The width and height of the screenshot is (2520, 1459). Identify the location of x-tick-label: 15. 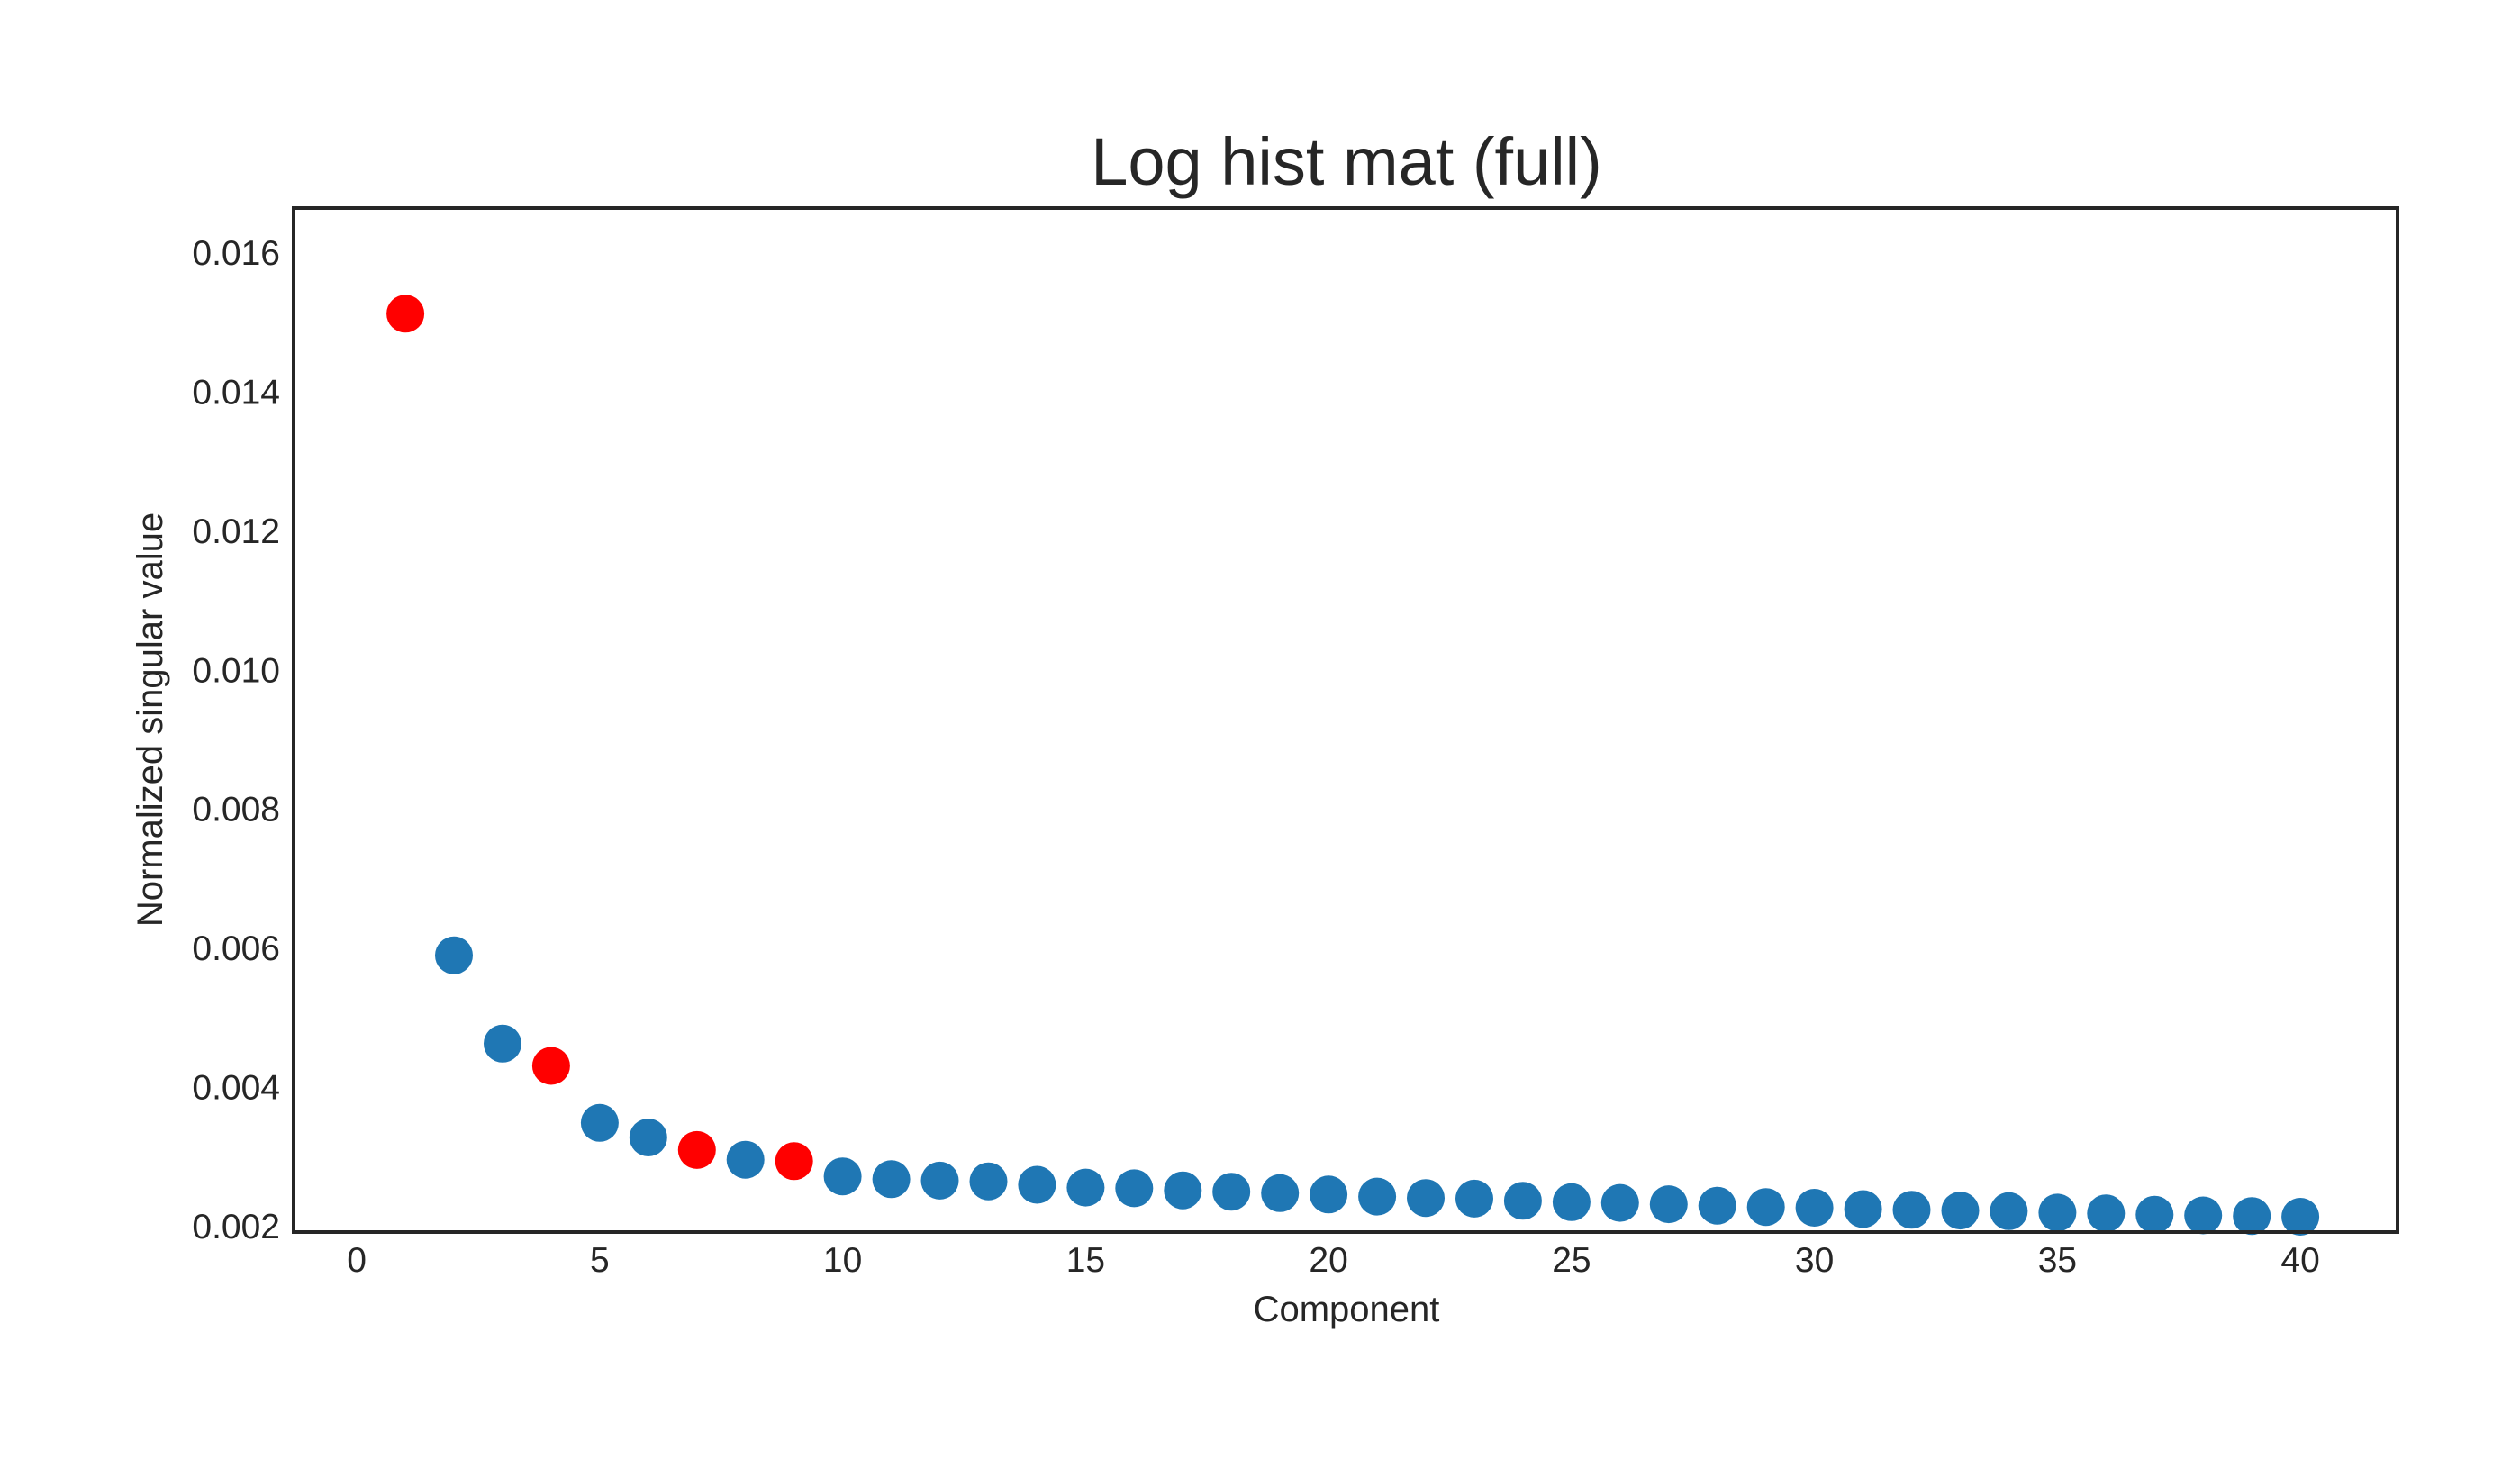
(1085, 1260).